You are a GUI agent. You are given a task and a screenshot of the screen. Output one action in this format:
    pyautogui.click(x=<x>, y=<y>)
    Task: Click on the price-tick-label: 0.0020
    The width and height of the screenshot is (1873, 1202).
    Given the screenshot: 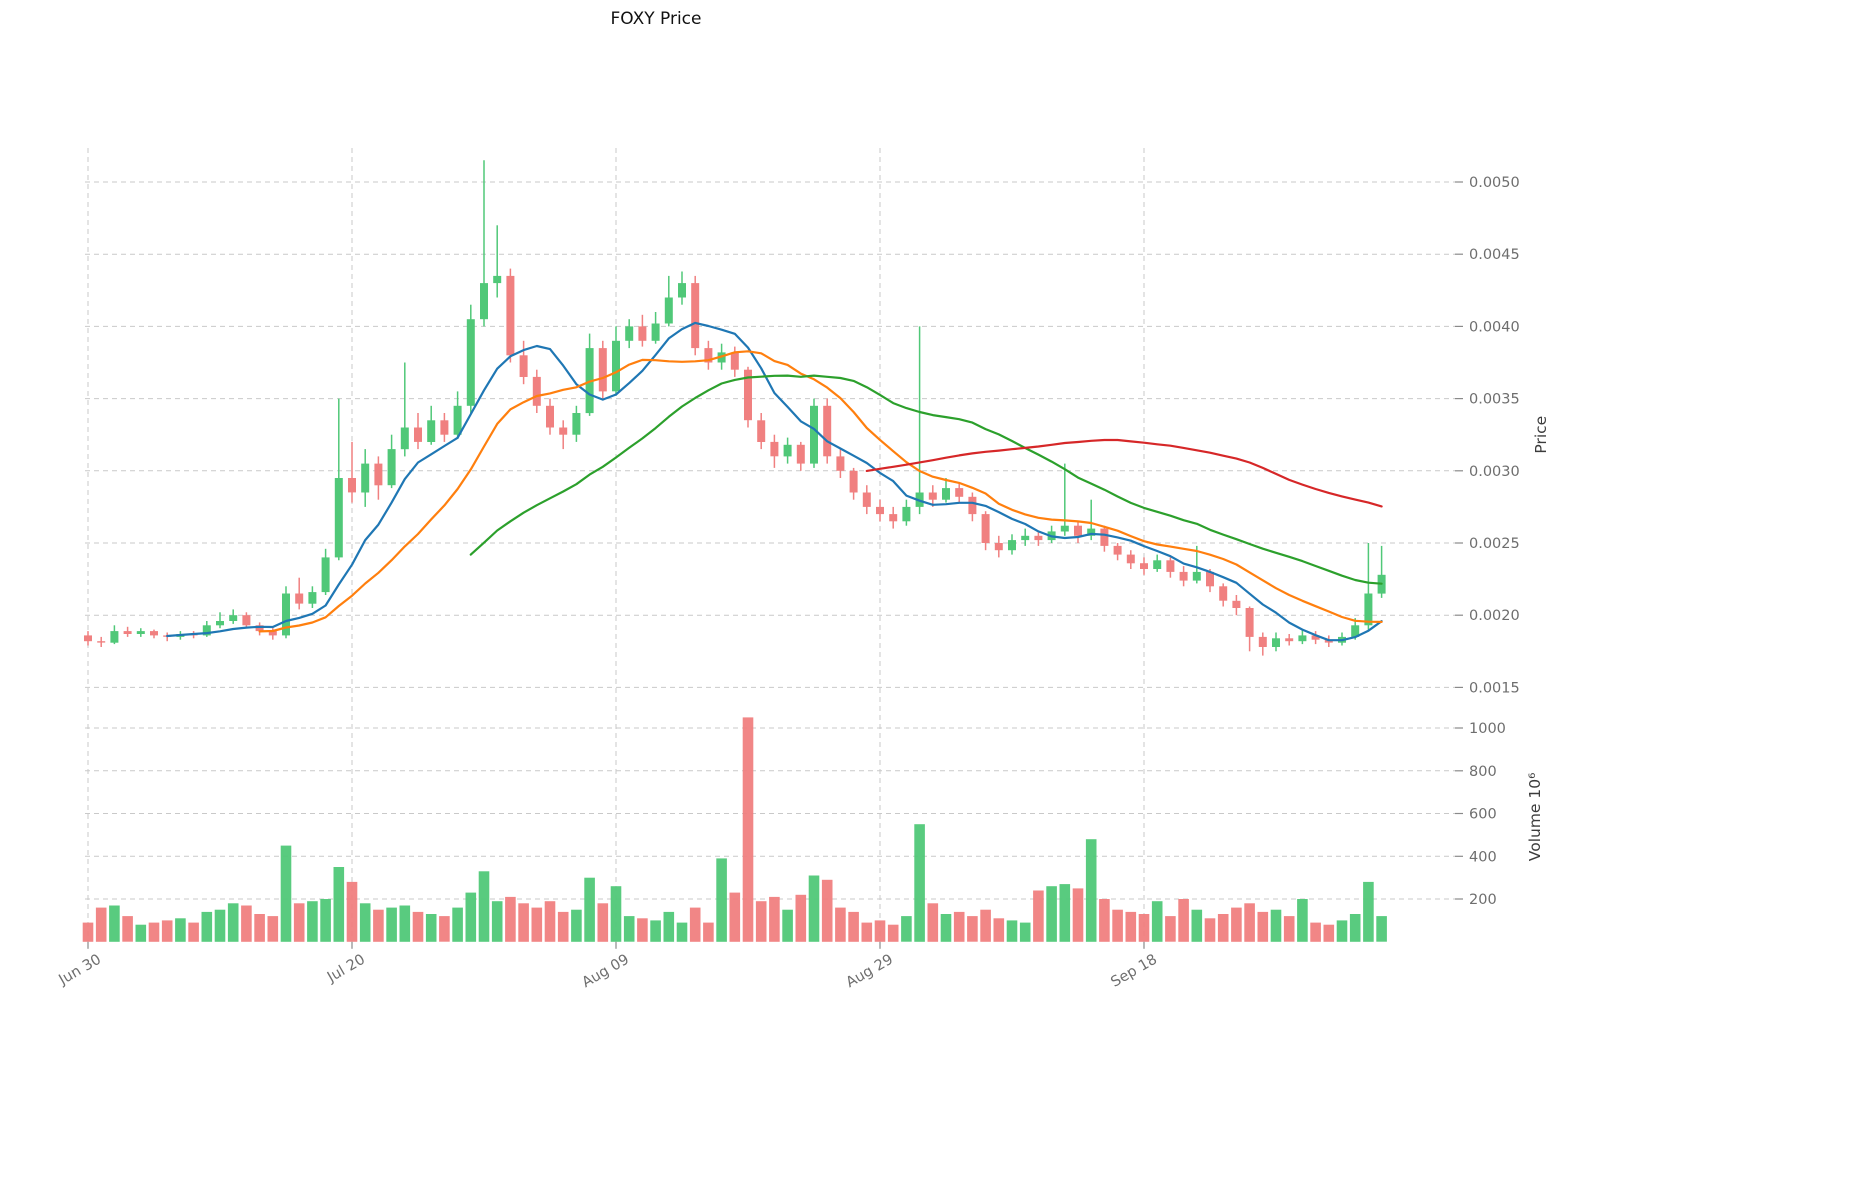 What is the action you would take?
    pyautogui.click(x=1494, y=616)
    